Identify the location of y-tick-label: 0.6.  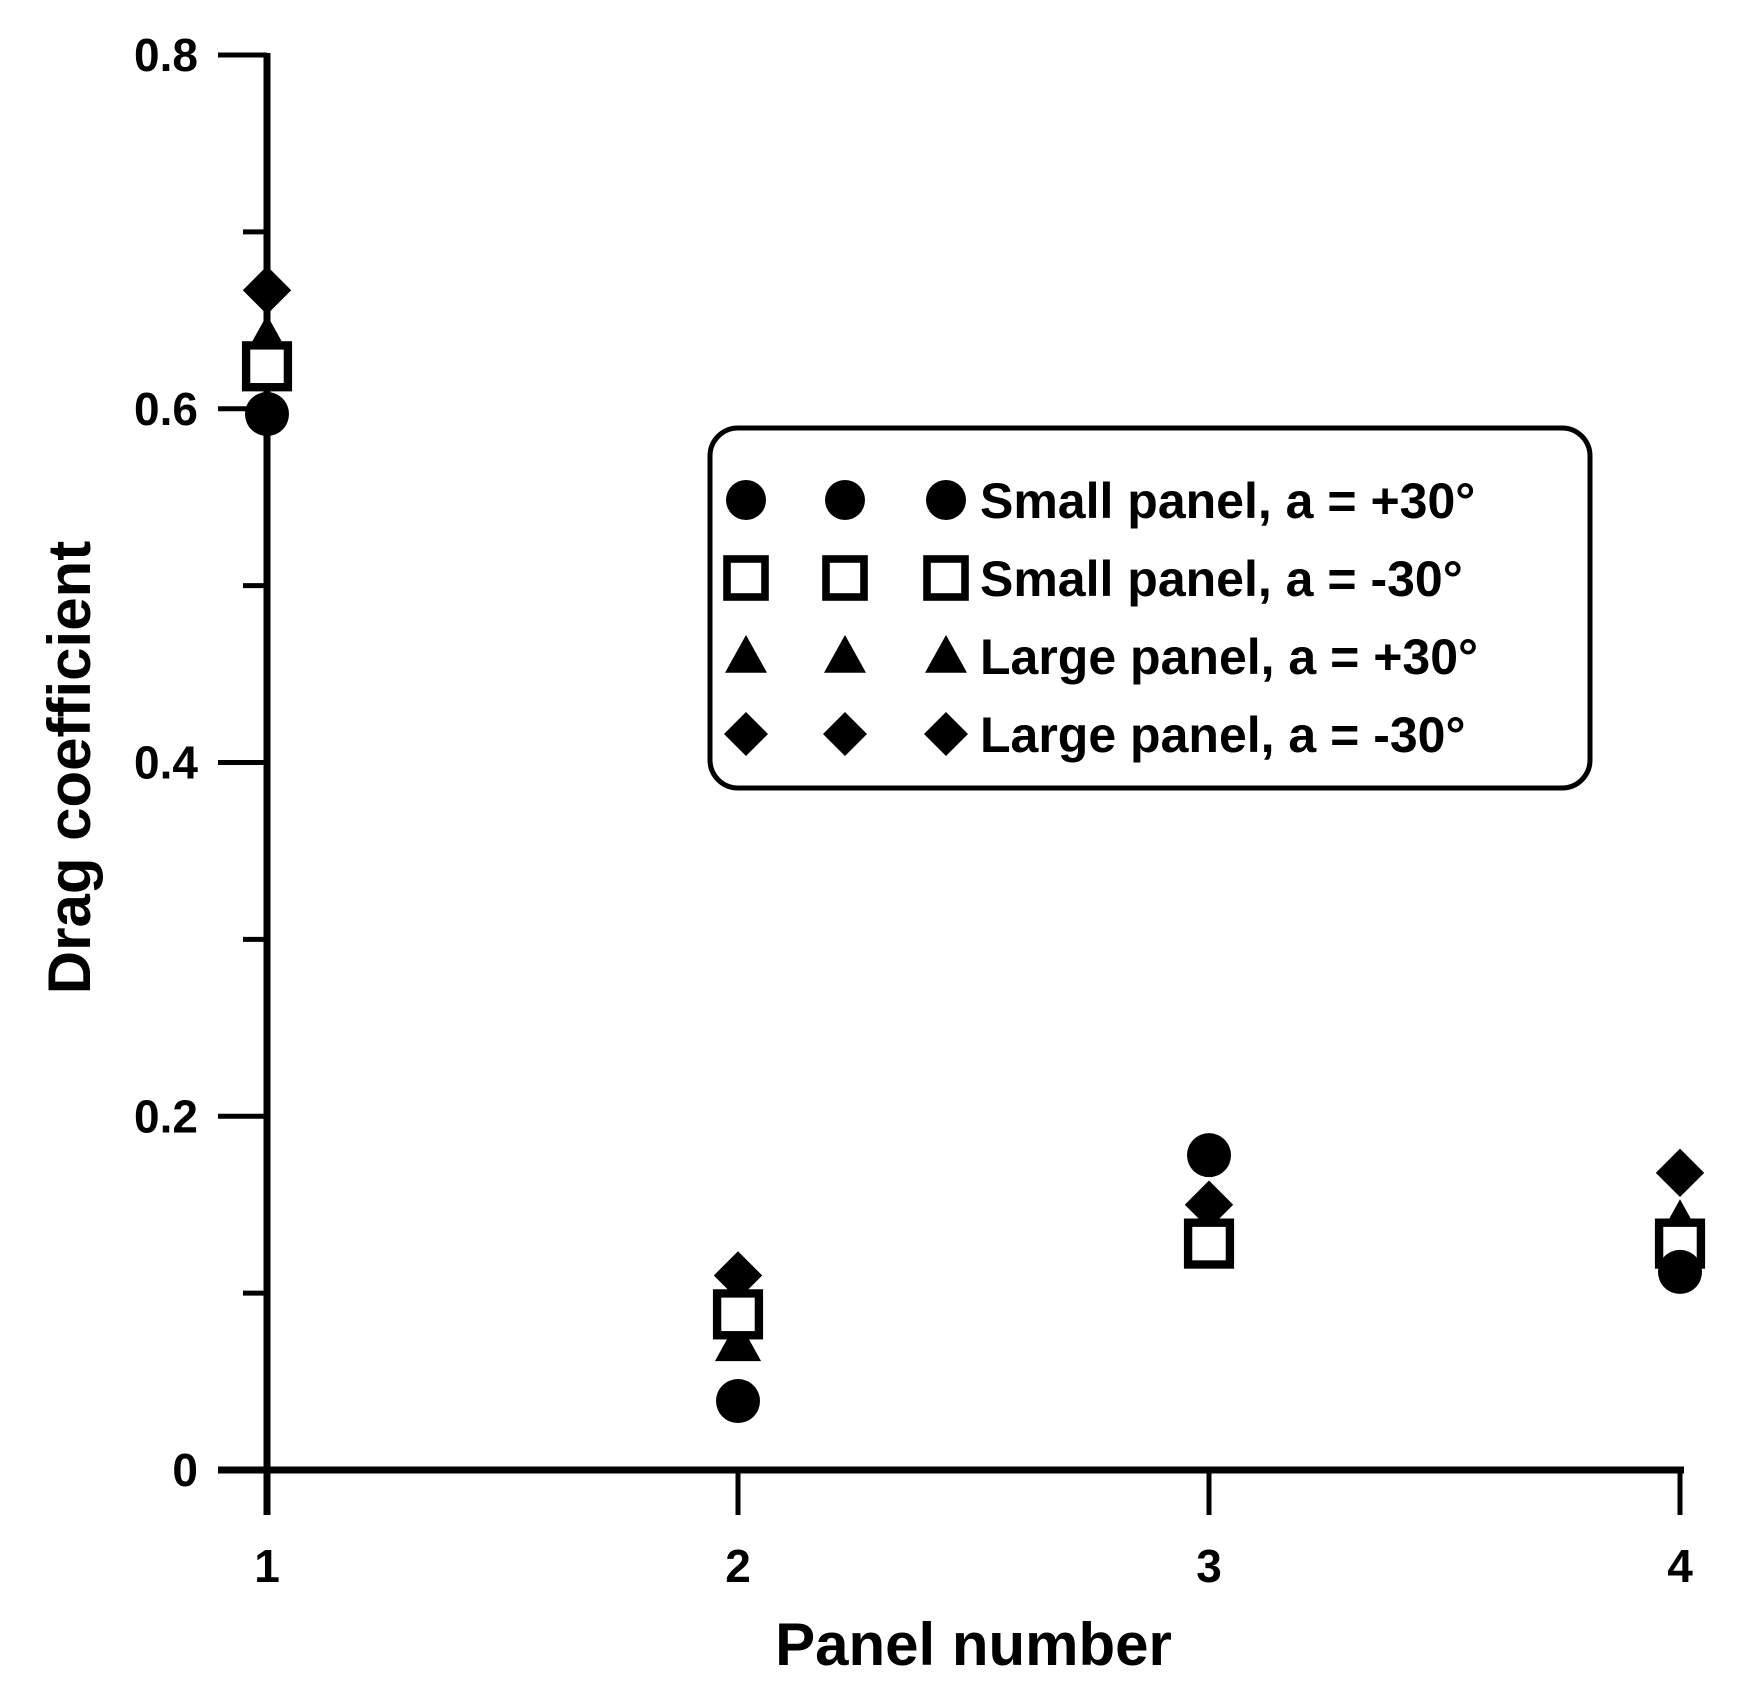
(166, 409).